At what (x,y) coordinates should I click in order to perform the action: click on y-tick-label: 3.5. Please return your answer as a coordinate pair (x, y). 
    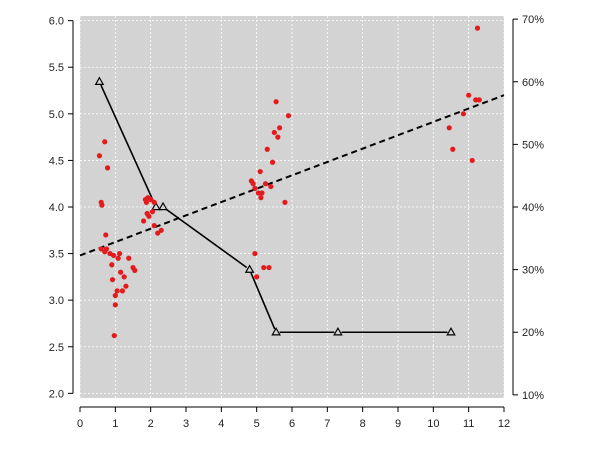
    Looking at the image, I should click on (56, 255).